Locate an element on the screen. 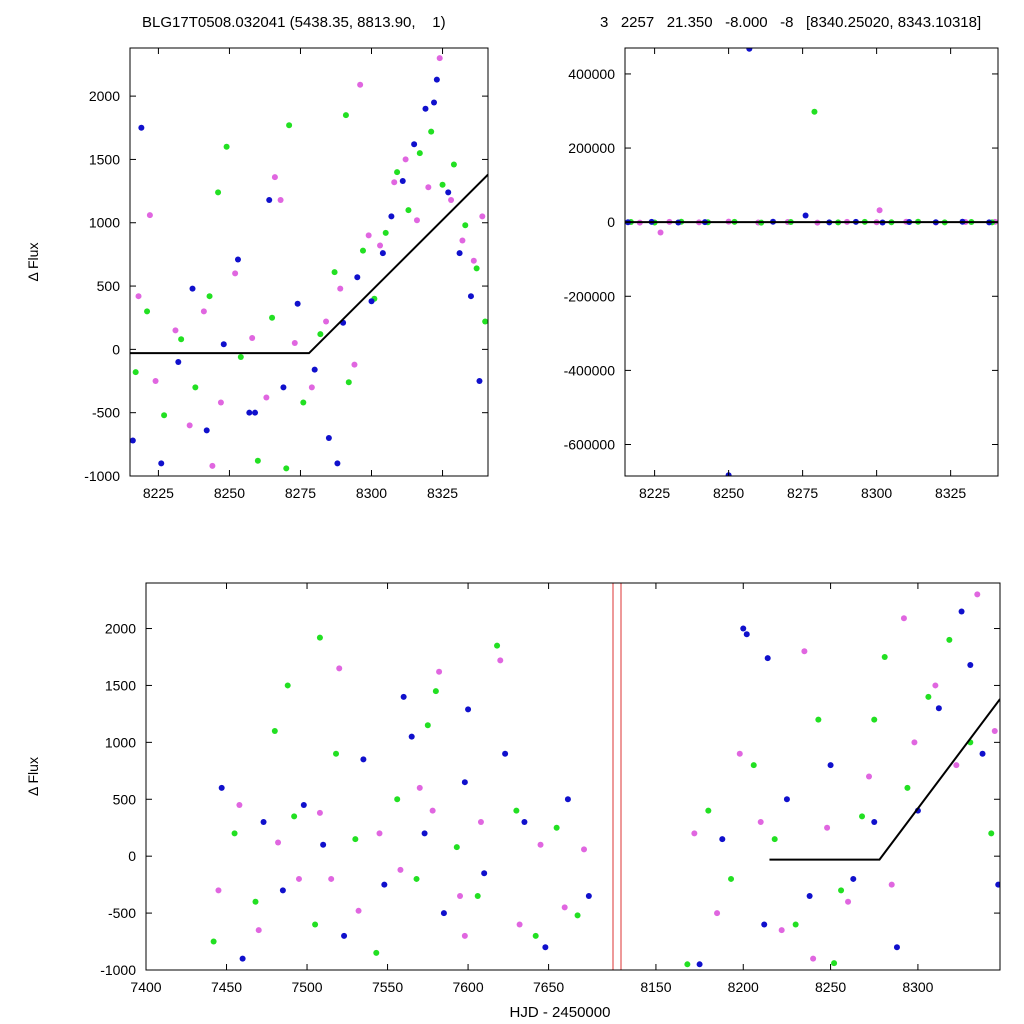 This screenshot has height=1024, width=1024. y-tick-label: -400000 is located at coordinates (590, 370).